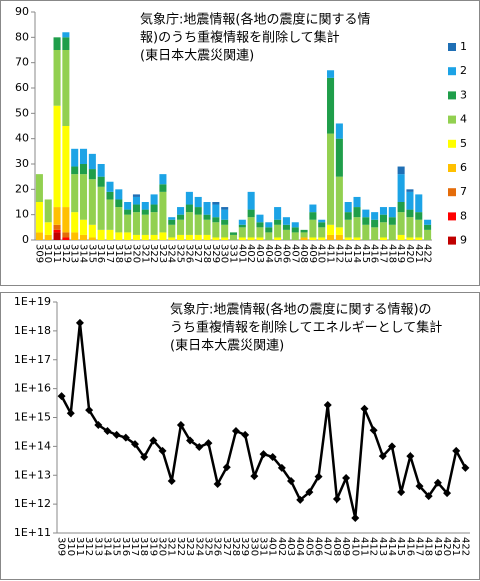 The height and width of the screenshot is (581, 480). Describe the element at coordinates (299, 546) in the screenshot. I see `x-tick-label: 404` at that location.